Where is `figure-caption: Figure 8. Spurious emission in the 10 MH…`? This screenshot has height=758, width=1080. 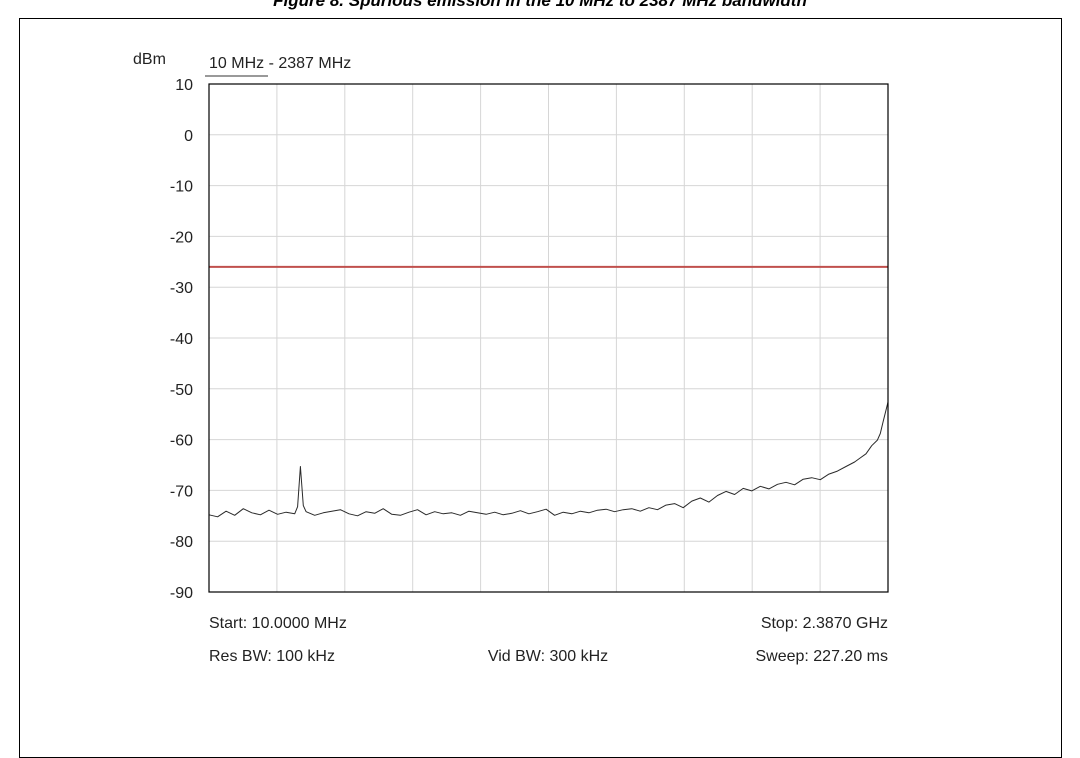
figure-caption: Figure 8. Spurious emission in the 10 MH… is located at coordinates (540, 5).